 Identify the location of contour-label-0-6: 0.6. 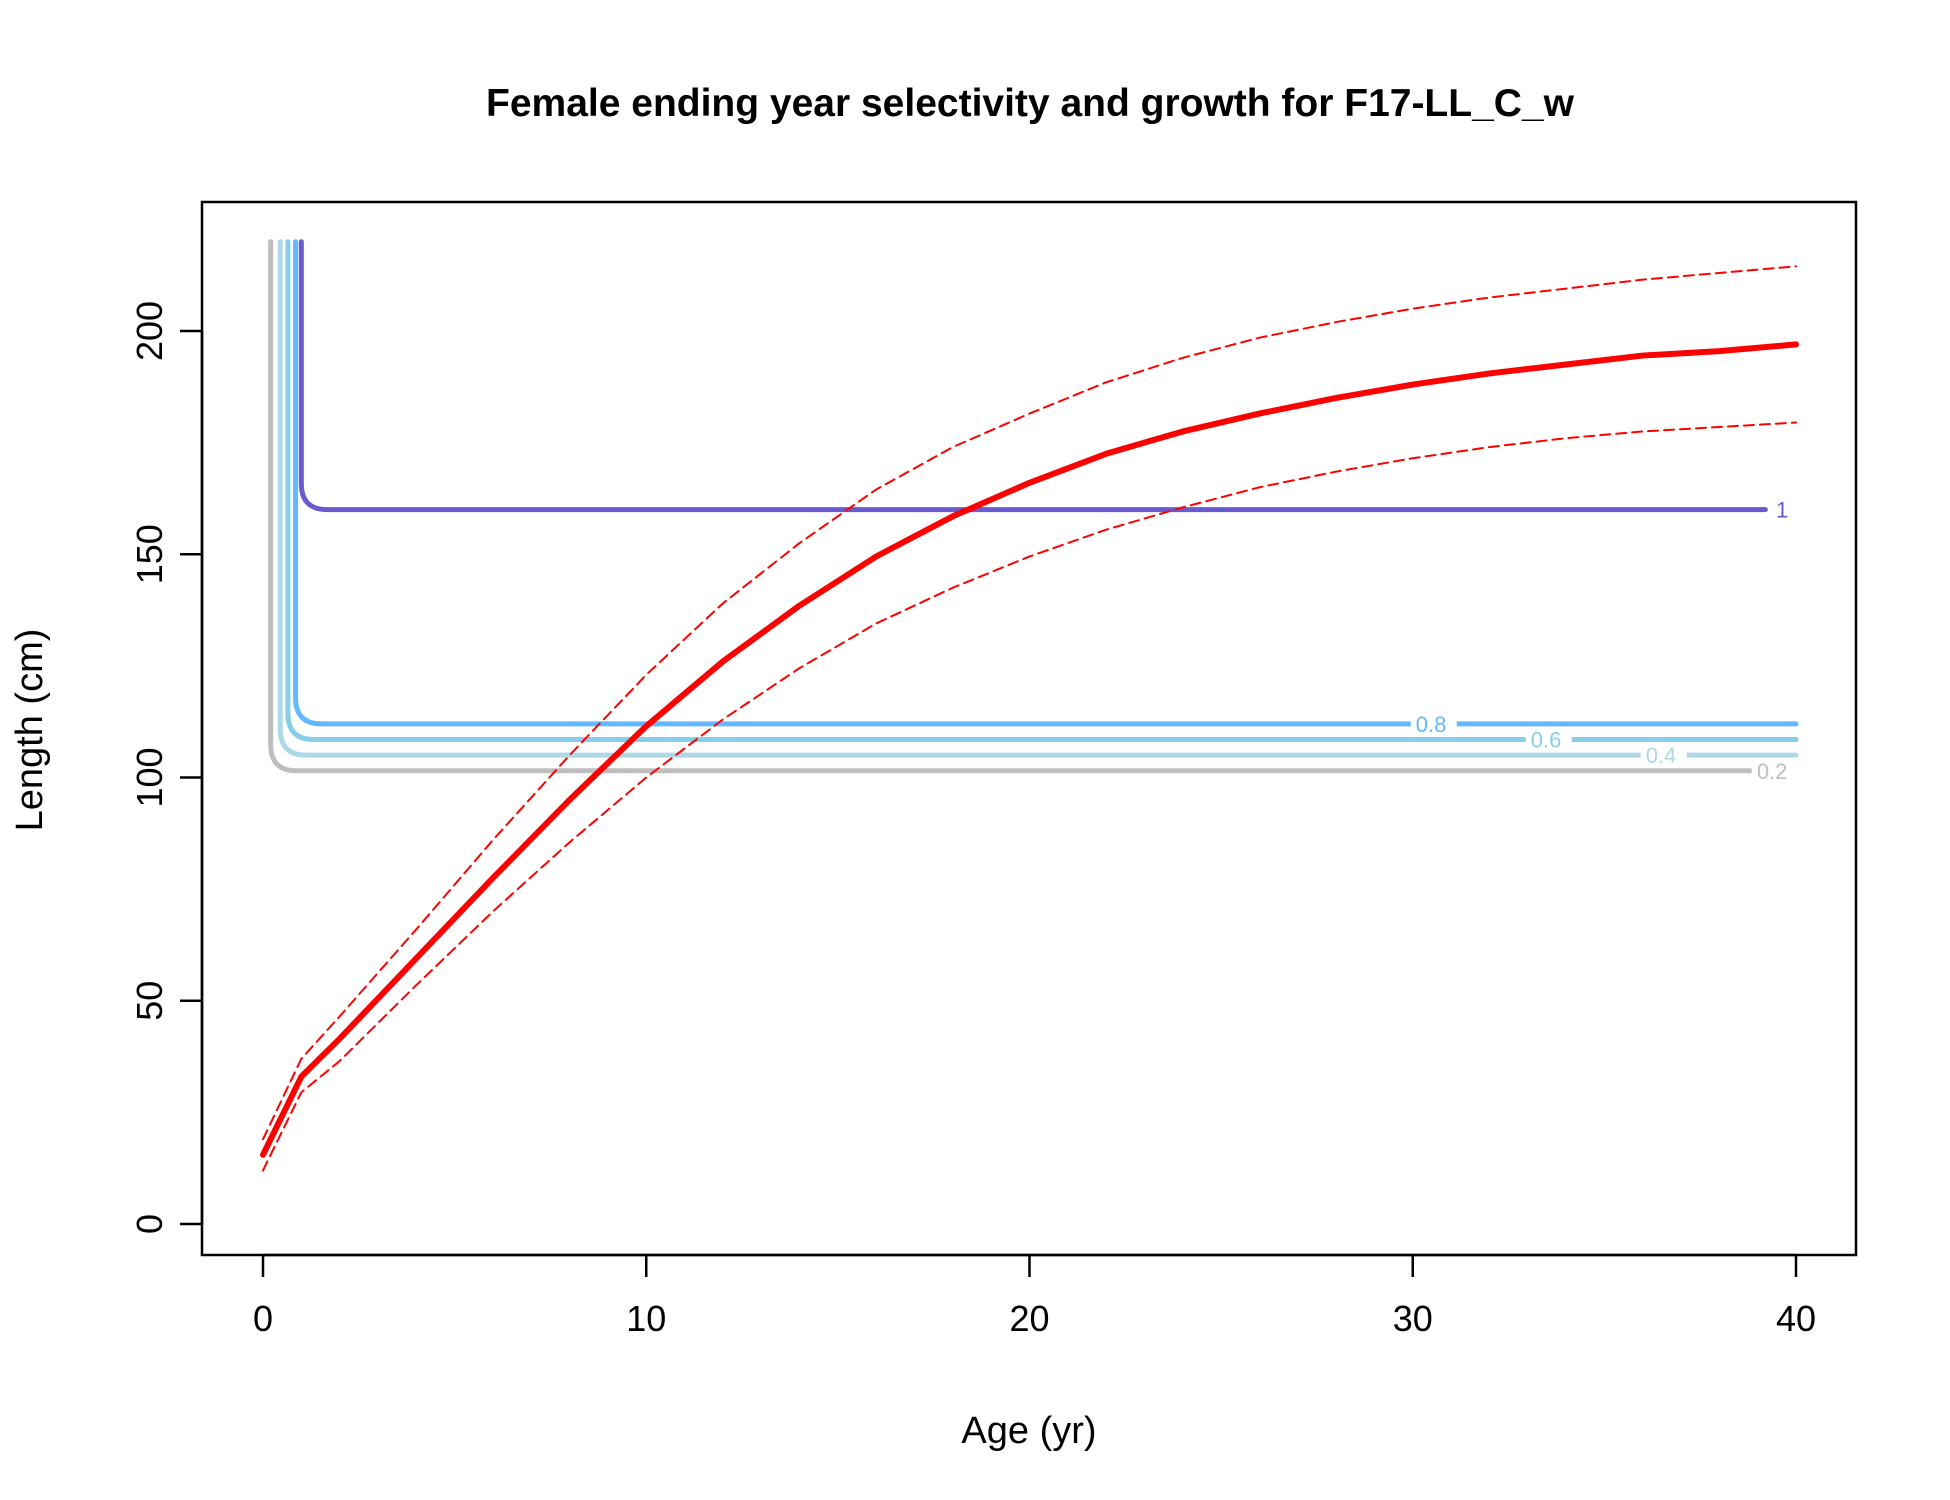
(1546, 740).